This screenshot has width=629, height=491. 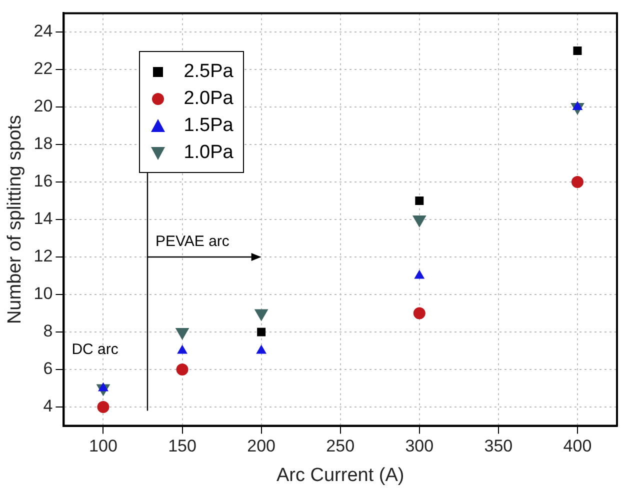 I want to click on y-tick-label: 20, so click(x=43, y=106).